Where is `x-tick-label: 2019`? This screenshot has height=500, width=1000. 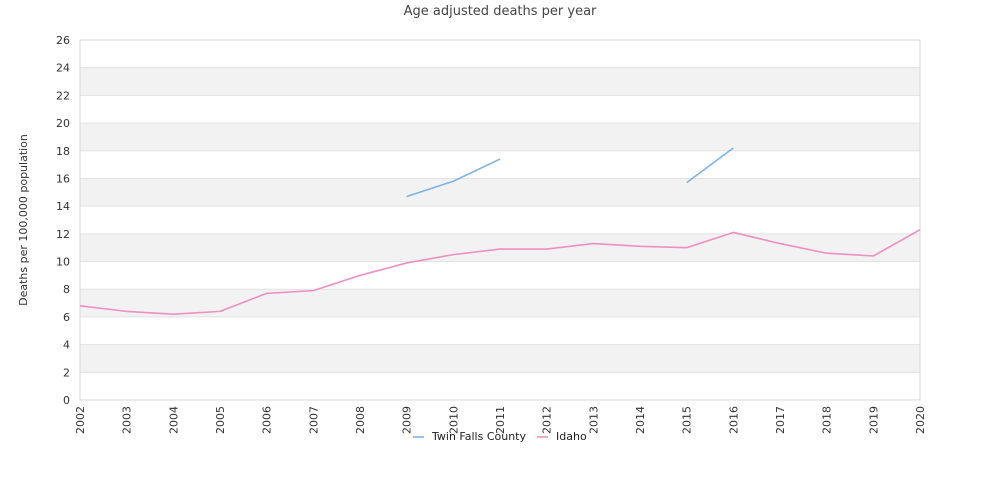 x-tick-label: 2019 is located at coordinates (873, 420).